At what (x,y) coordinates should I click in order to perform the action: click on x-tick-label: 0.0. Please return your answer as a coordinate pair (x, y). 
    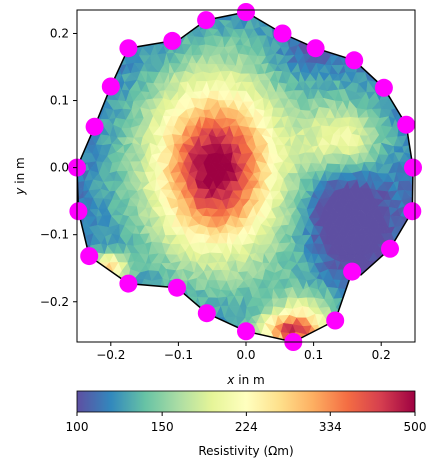
    Looking at the image, I should click on (245, 355).